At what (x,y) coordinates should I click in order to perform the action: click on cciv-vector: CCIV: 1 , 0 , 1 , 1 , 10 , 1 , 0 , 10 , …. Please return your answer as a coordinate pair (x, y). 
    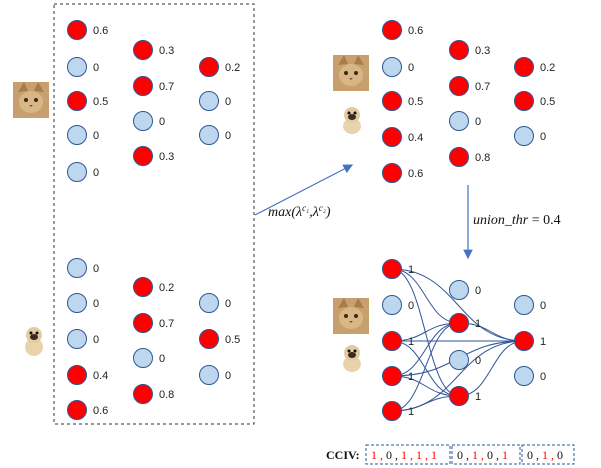
    Looking at the image, I should click on (450, 454).